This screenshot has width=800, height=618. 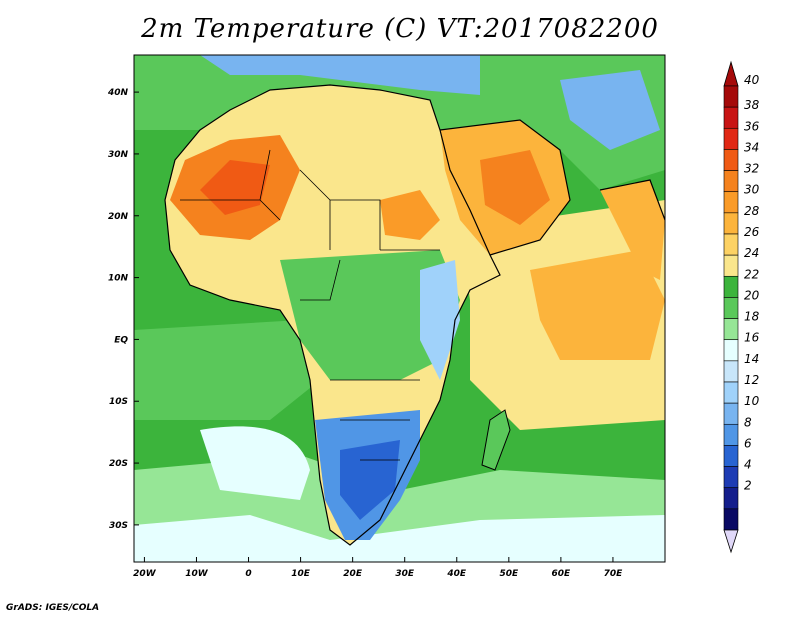 What do you see at coordinates (340, 75) in the screenshot?
I see `europe-cool` at bounding box center [340, 75].